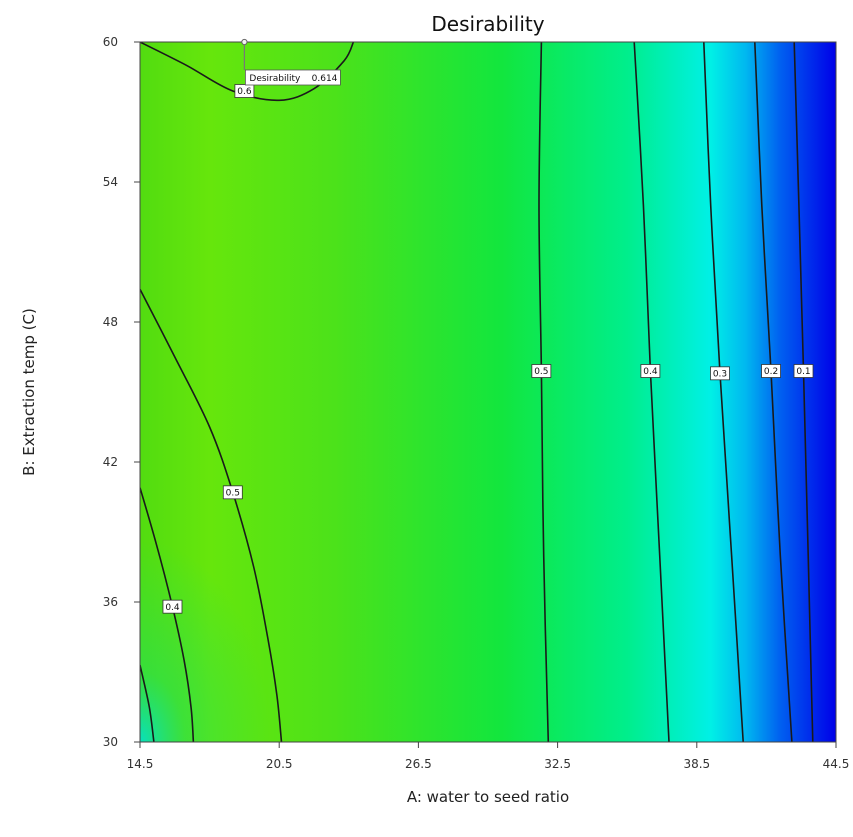 This screenshot has width=853, height=837. I want to click on flag-value: 0.614, so click(325, 79).